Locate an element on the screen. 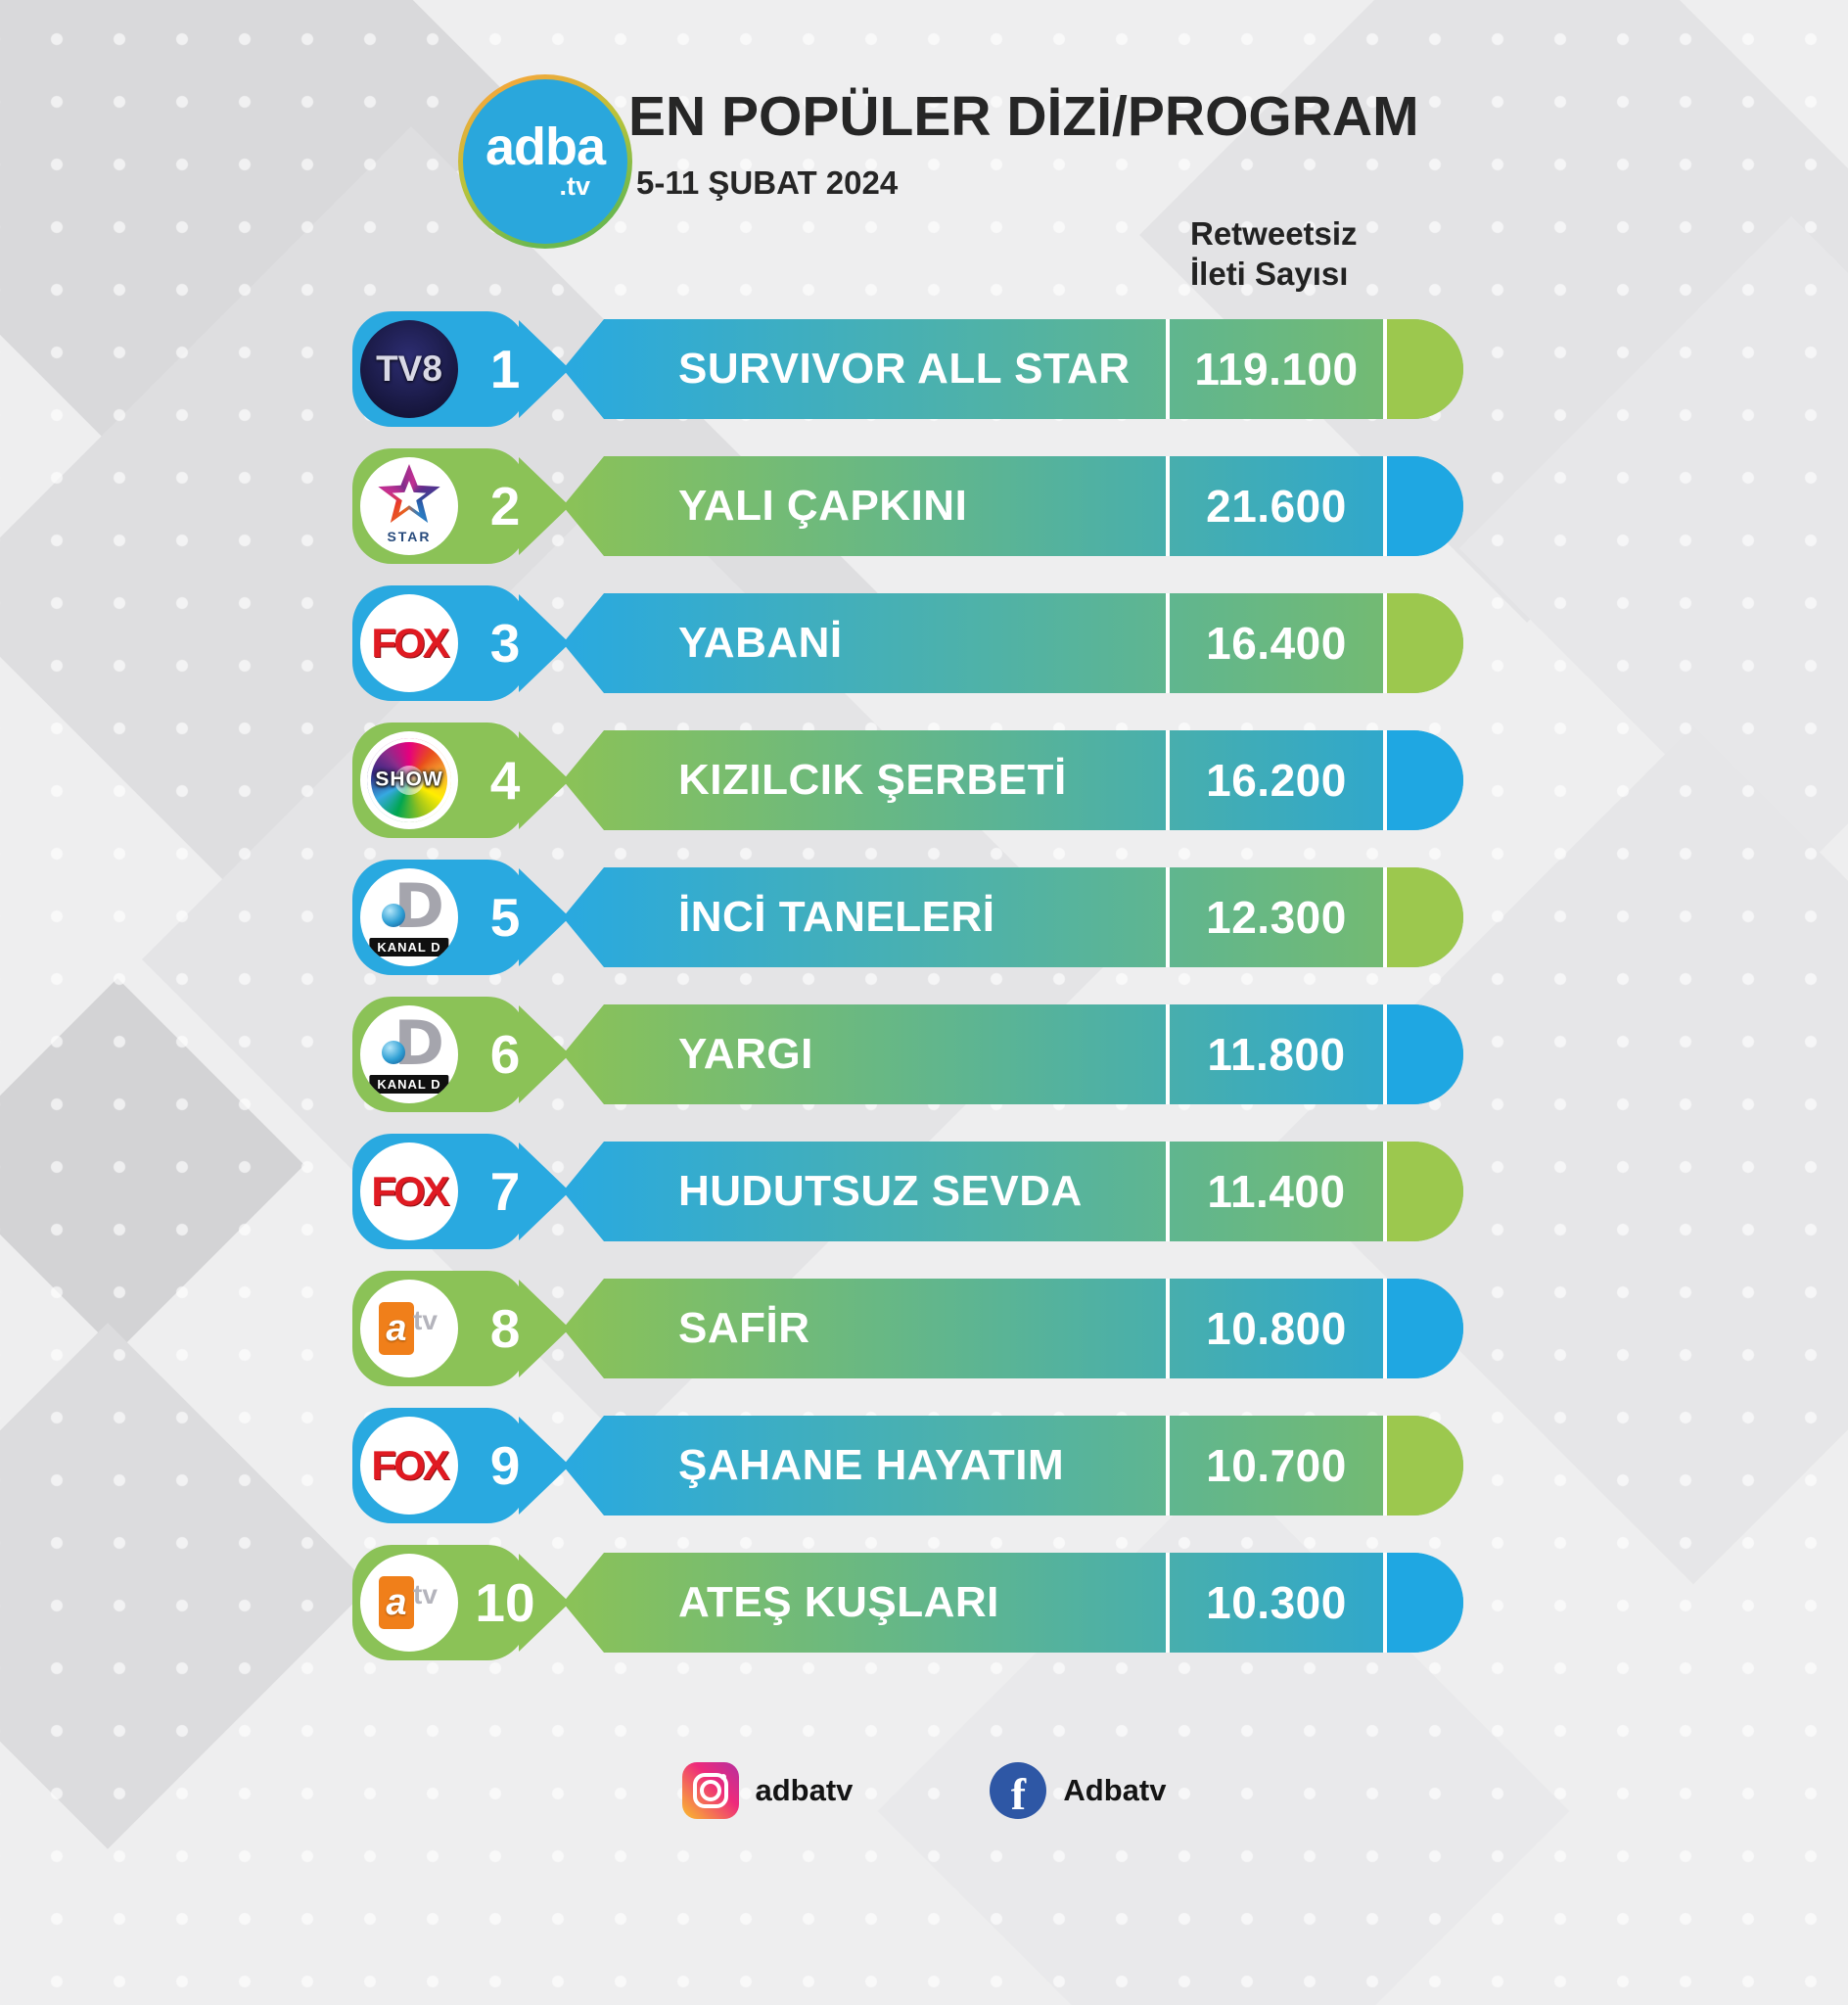  adba-logo-tv-text: .tv is located at coordinates (574, 186).